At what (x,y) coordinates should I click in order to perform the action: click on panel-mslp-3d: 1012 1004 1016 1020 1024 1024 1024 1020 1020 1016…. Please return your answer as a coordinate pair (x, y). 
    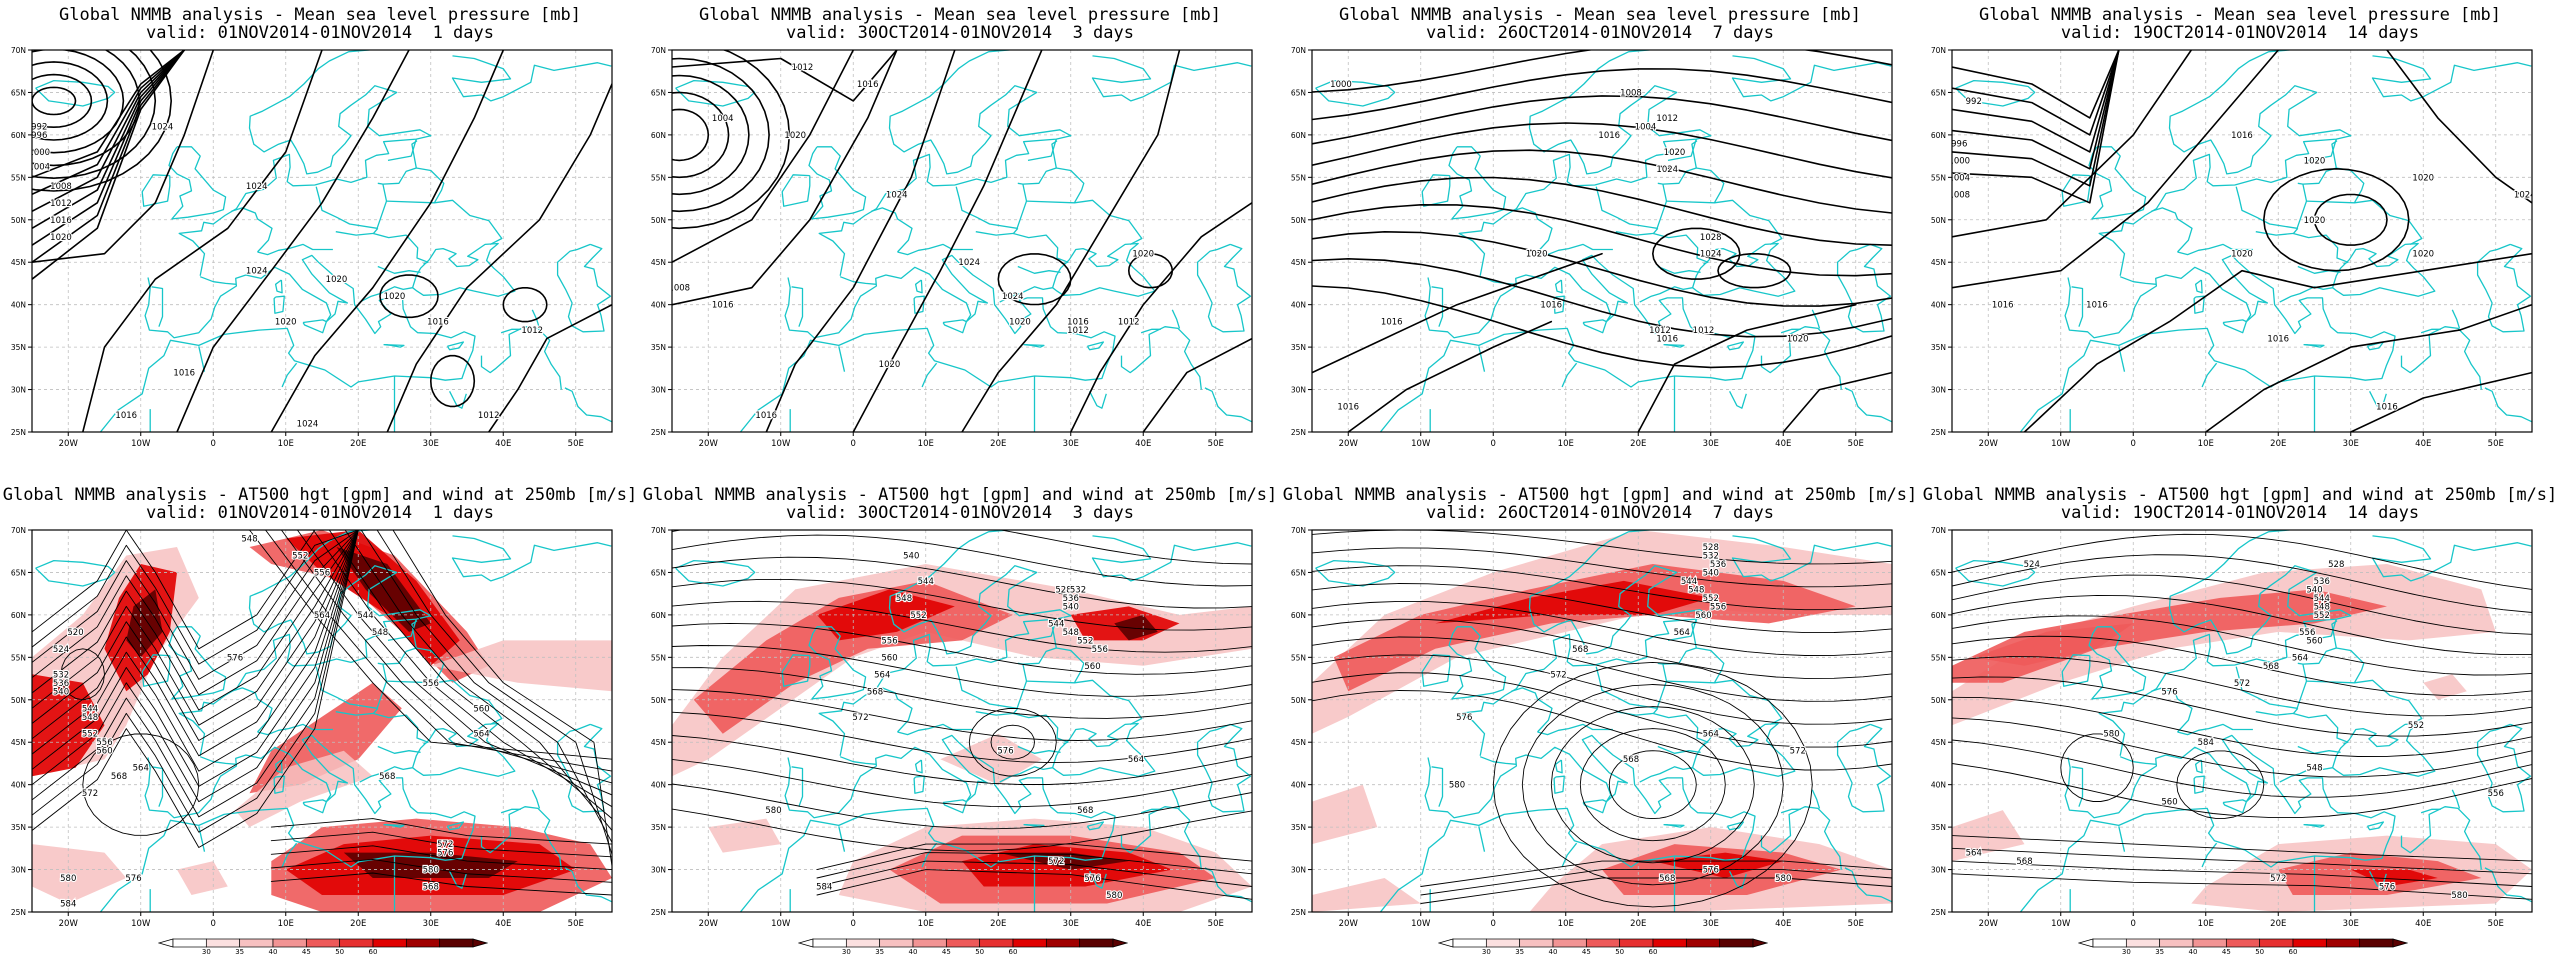
    Looking at the image, I should click on (960, 240).